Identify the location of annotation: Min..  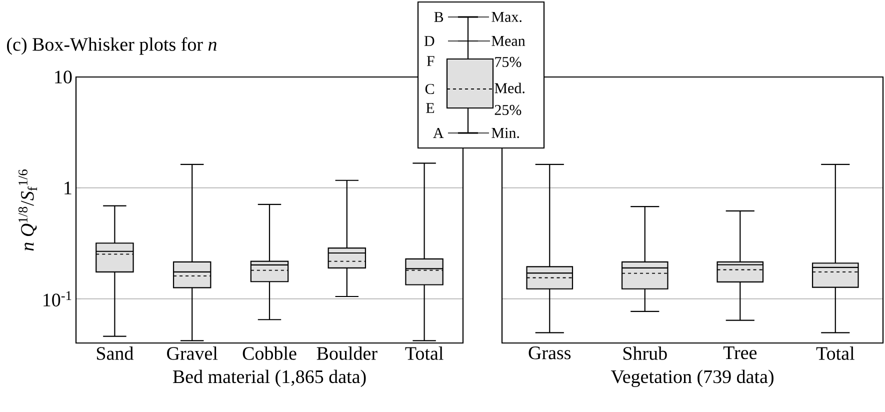
(505, 133).